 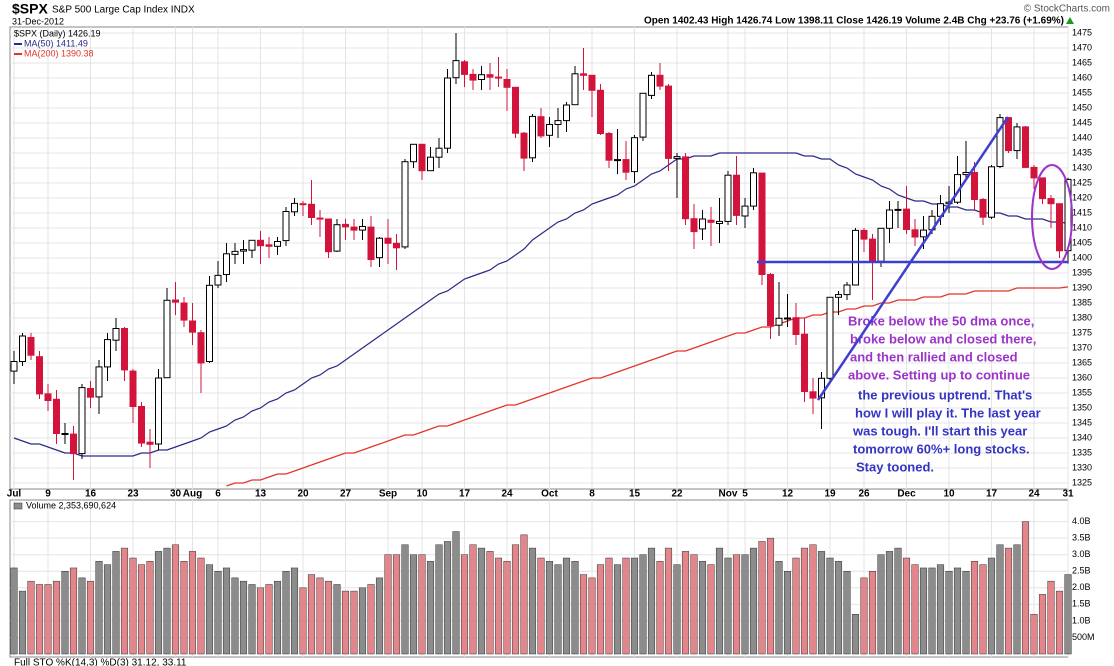 What do you see at coordinates (1081, 587) in the screenshot?
I see `y-tick-label: 2.0B` at bounding box center [1081, 587].